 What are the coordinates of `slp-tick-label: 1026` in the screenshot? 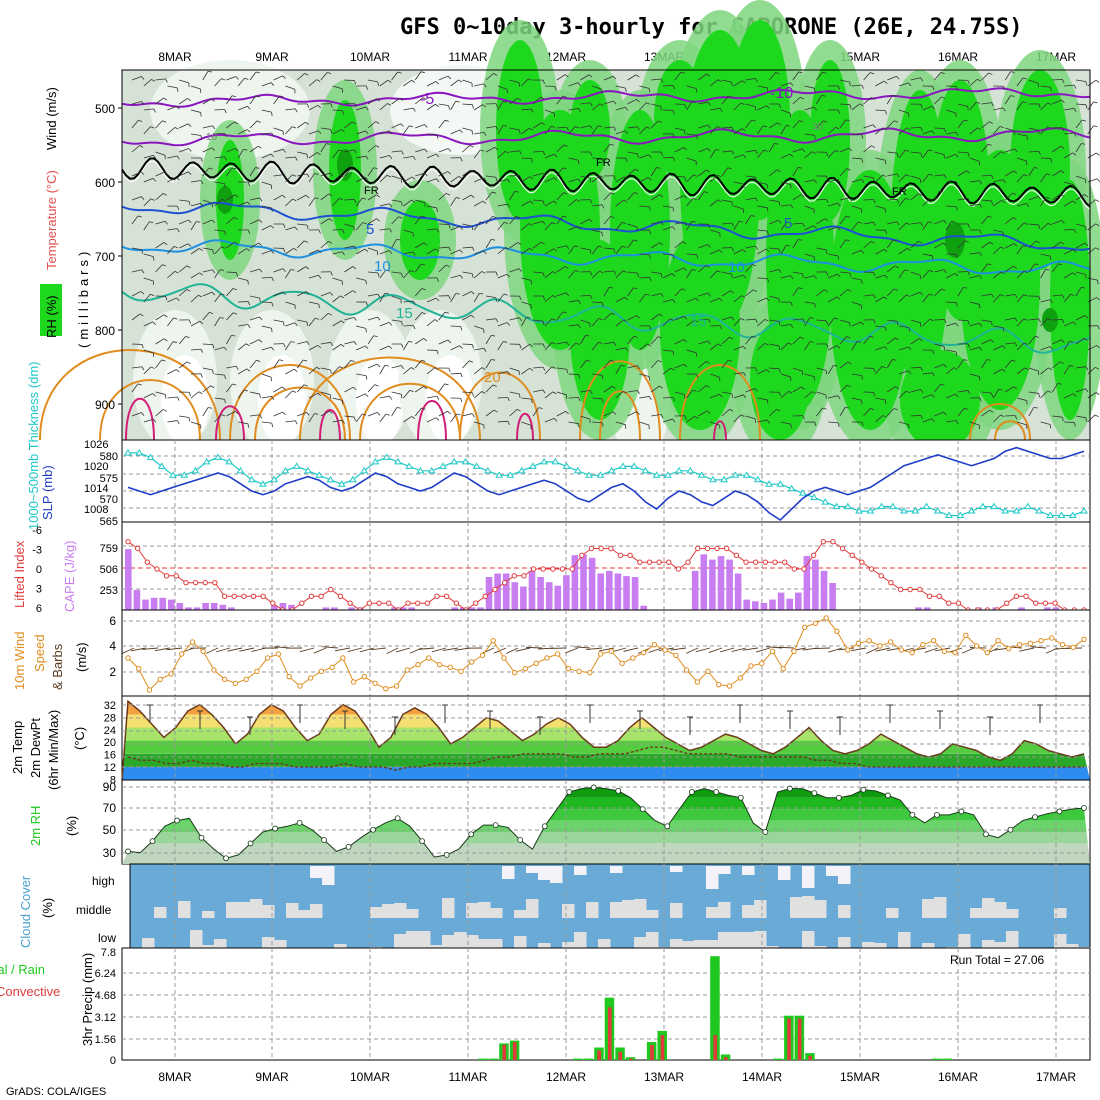 It's located at (96, 445).